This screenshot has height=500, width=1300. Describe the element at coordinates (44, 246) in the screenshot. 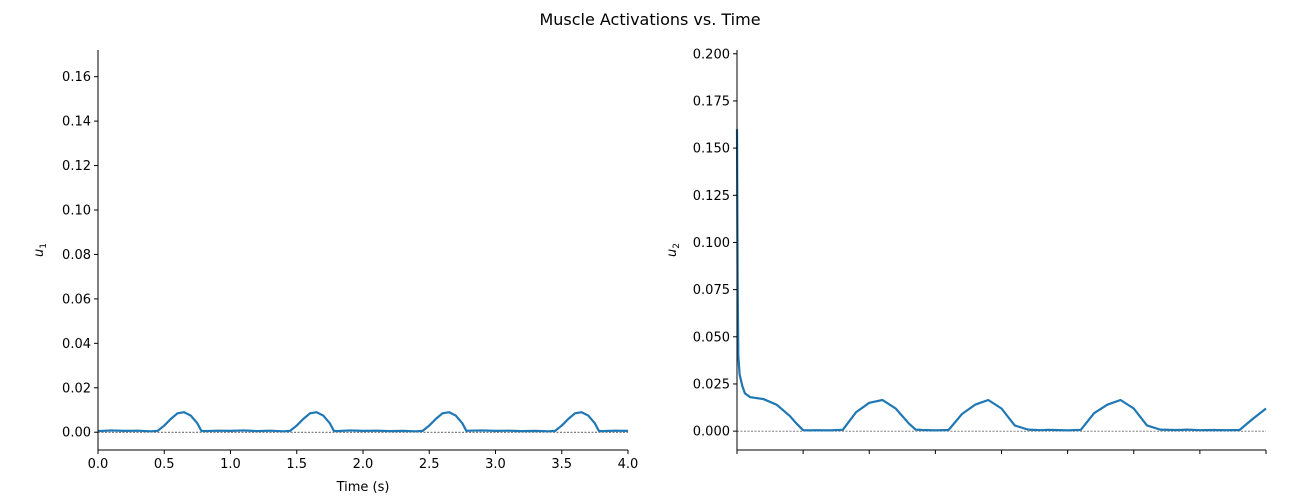

I see `panel-u1-ylabel-subscript: 1` at that location.